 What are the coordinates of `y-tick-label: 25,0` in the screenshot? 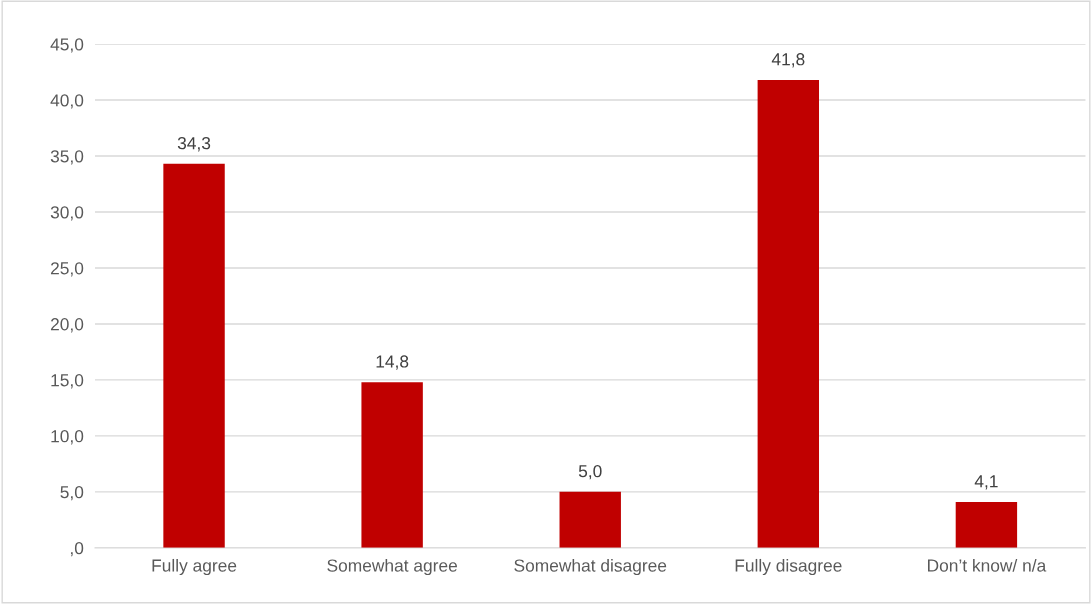 It's located at (67, 269).